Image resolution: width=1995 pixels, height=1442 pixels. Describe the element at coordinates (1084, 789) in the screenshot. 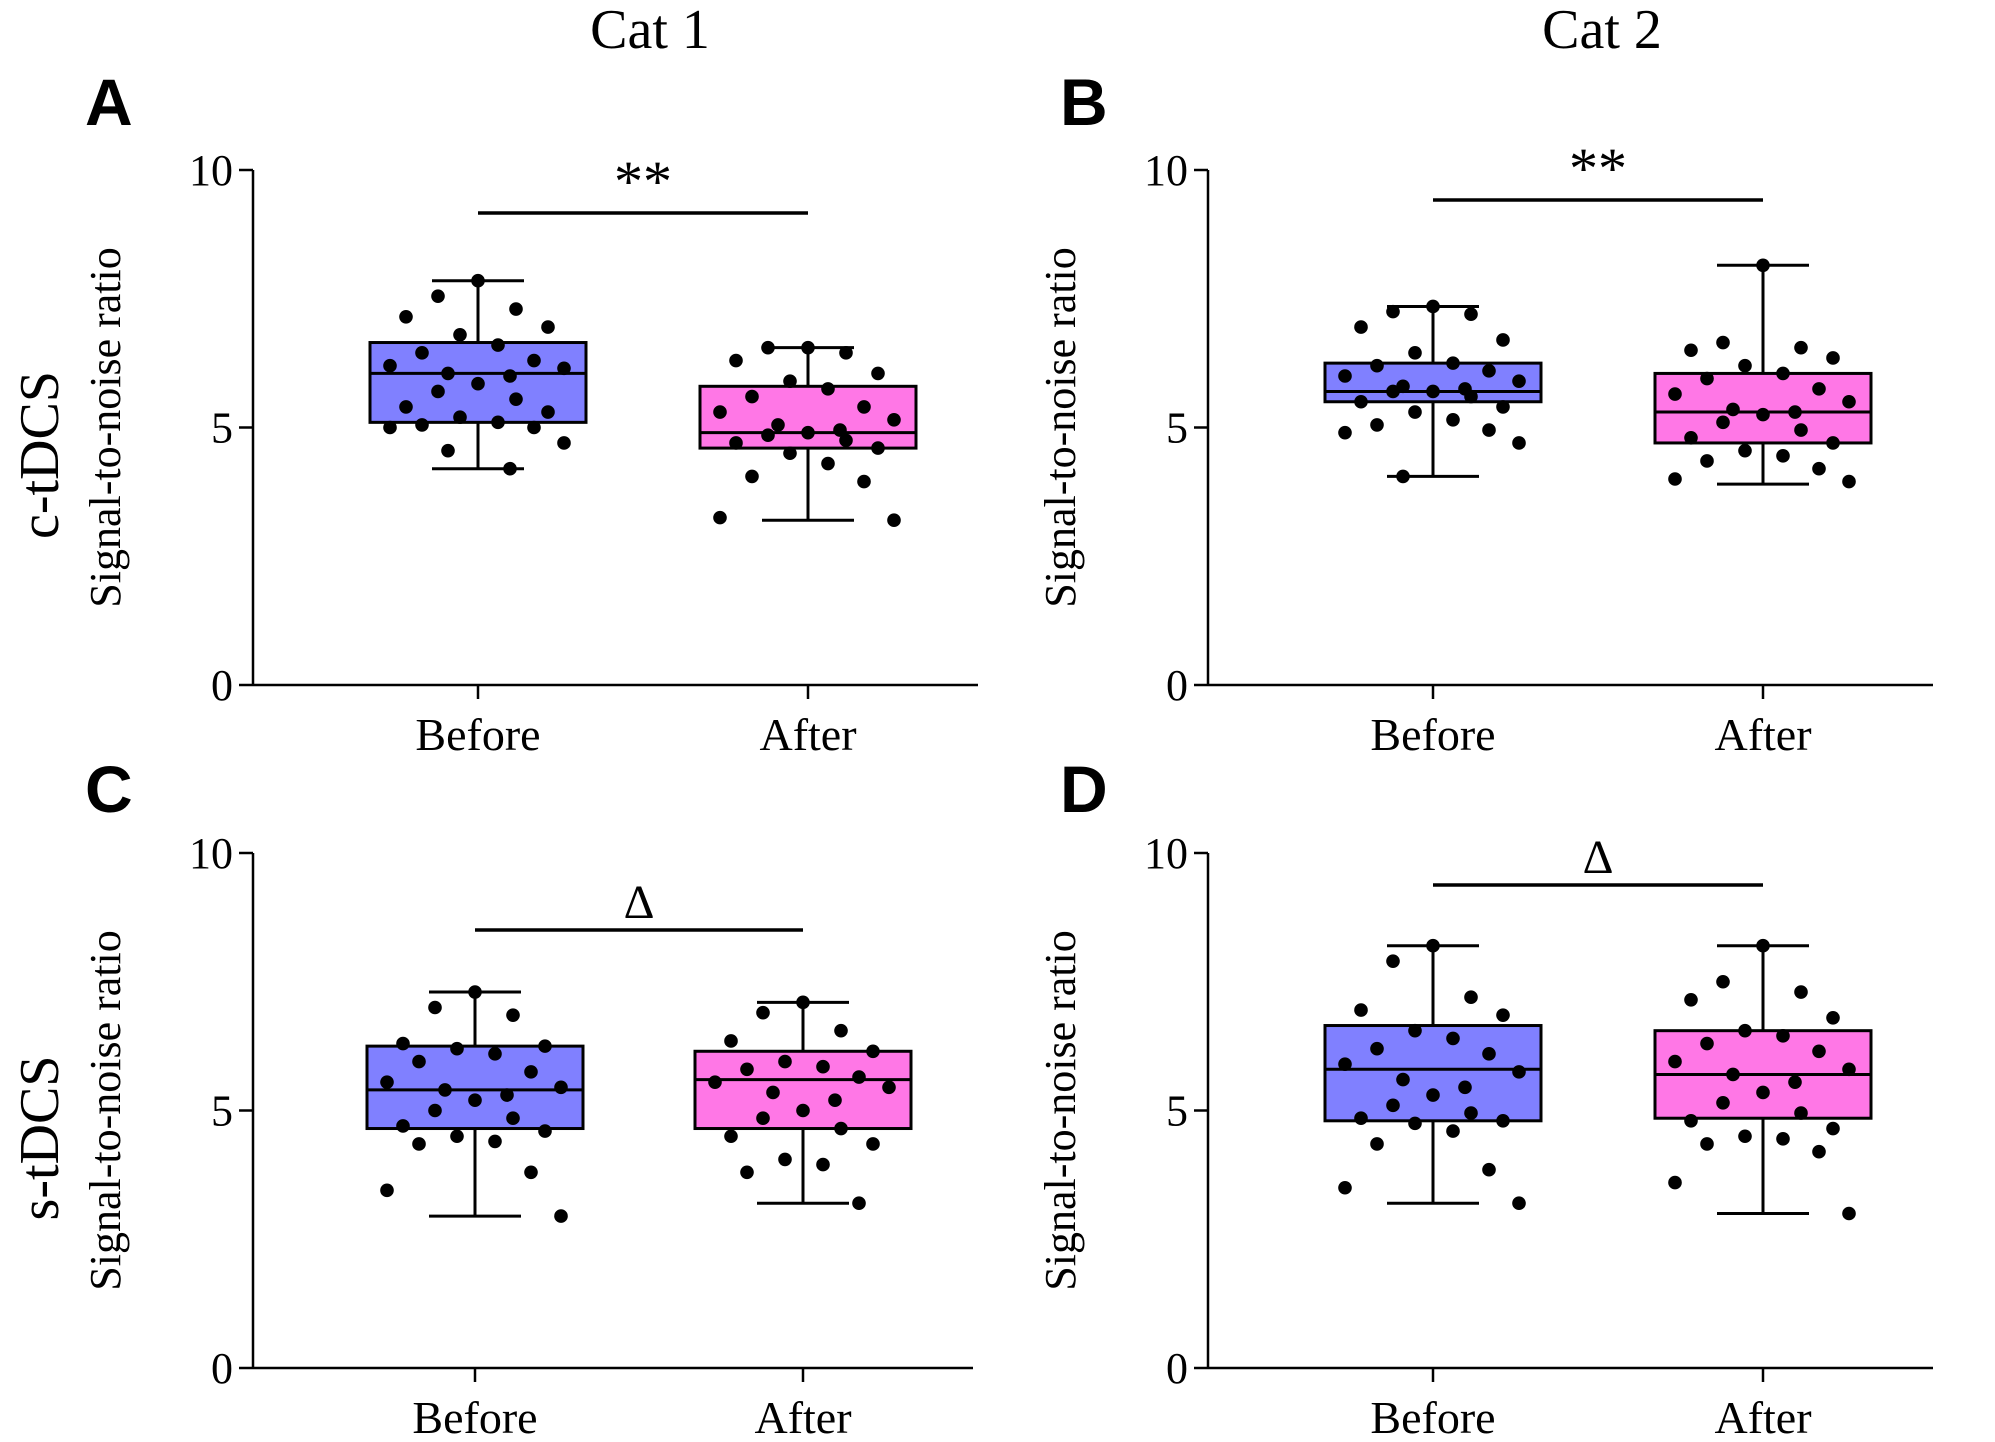

I see `panel-letter: D` at that location.